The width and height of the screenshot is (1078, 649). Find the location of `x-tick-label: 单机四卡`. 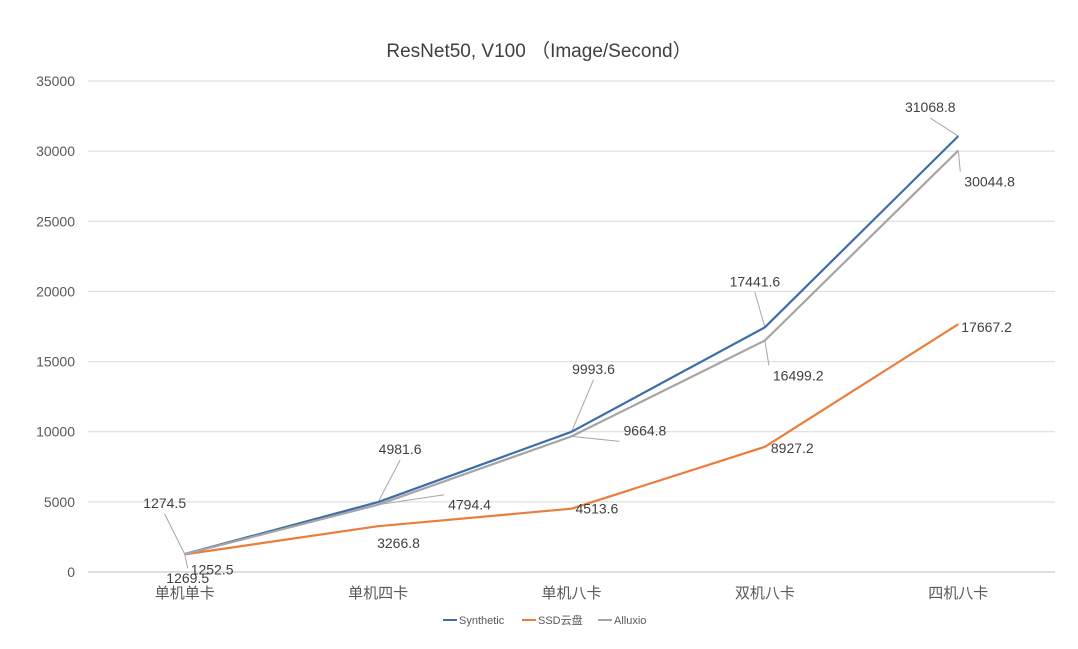

x-tick-label: 单机四卡 is located at coordinates (378, 593).